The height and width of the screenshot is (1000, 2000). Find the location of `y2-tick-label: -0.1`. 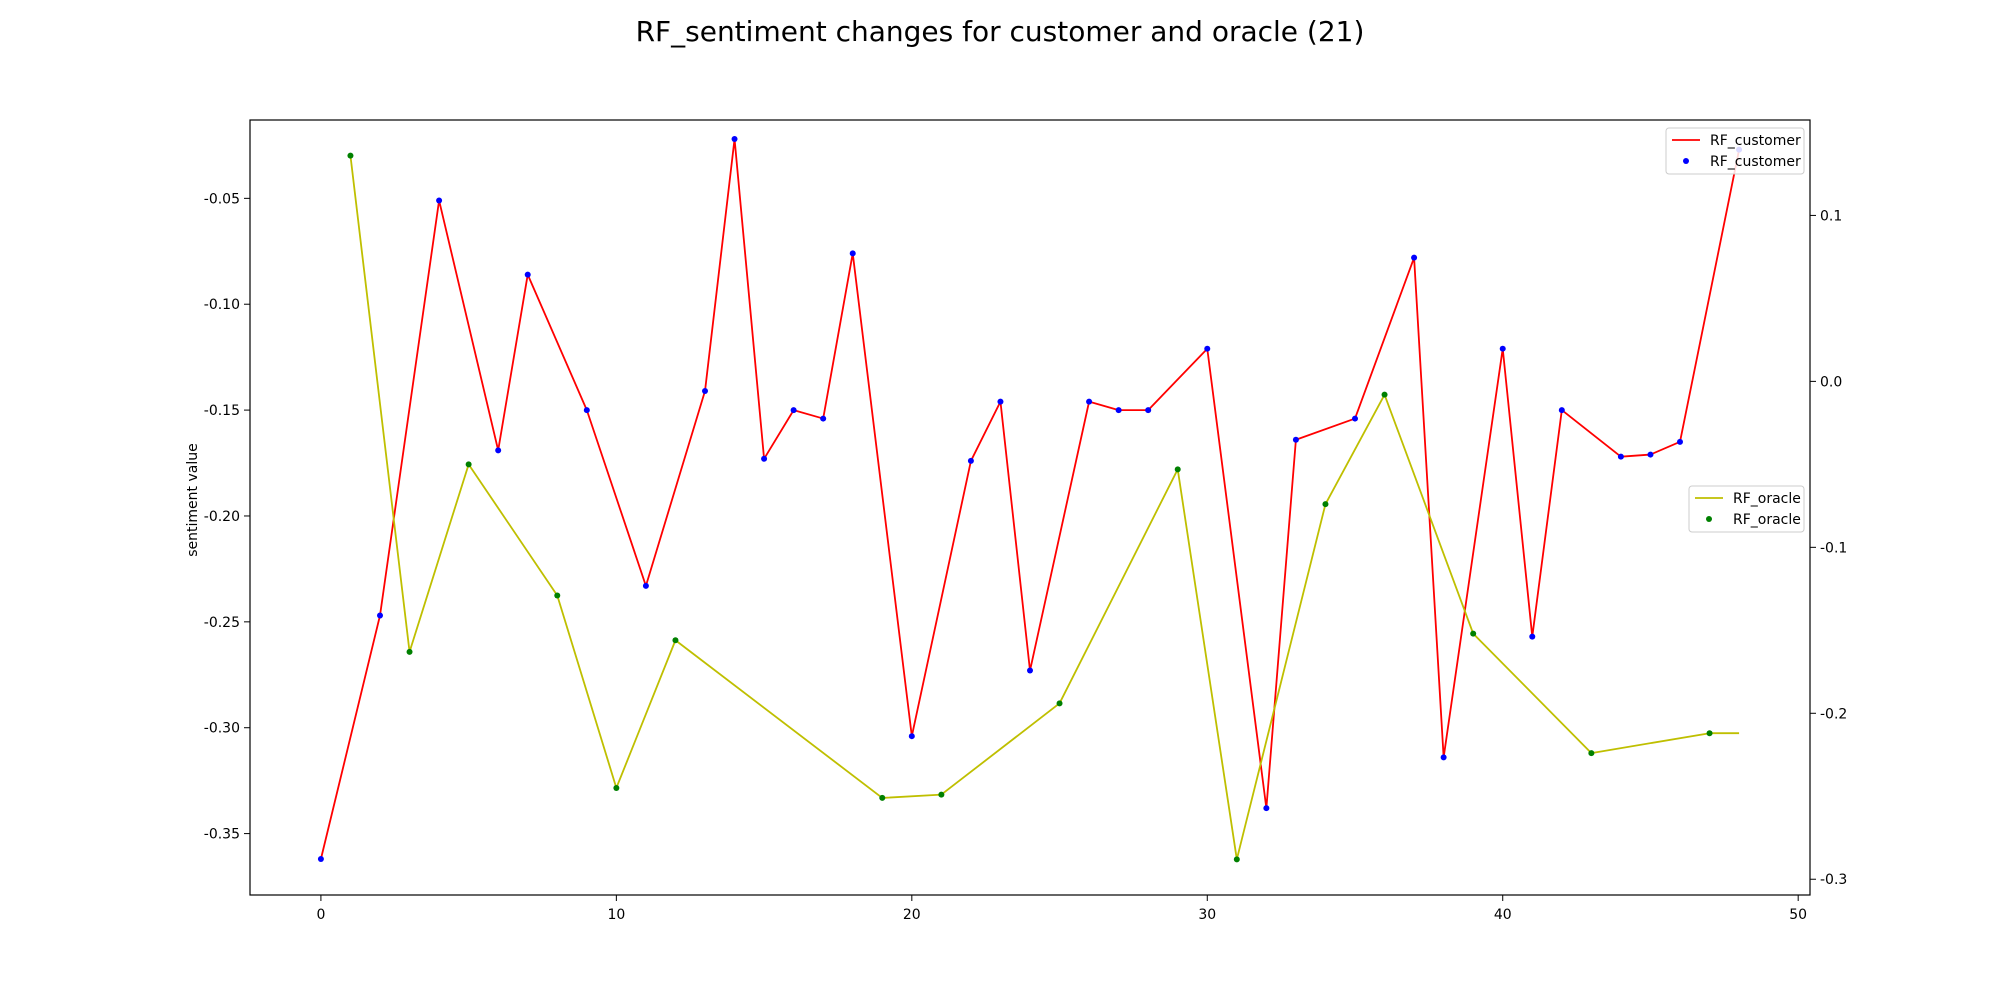

y2-tick-label: -0.1 is located at coordinates (1833, 548).